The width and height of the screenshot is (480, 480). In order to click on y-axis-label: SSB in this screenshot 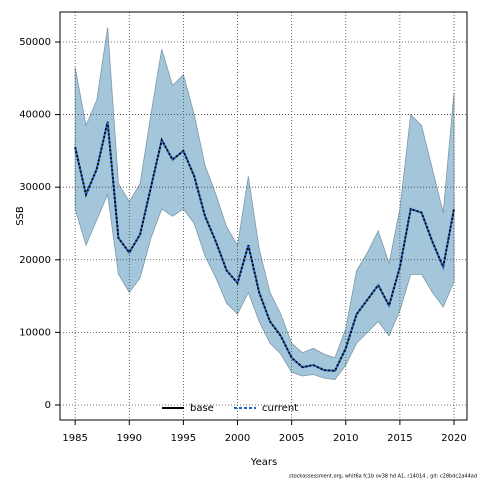, I will do `click(20, 216)`.